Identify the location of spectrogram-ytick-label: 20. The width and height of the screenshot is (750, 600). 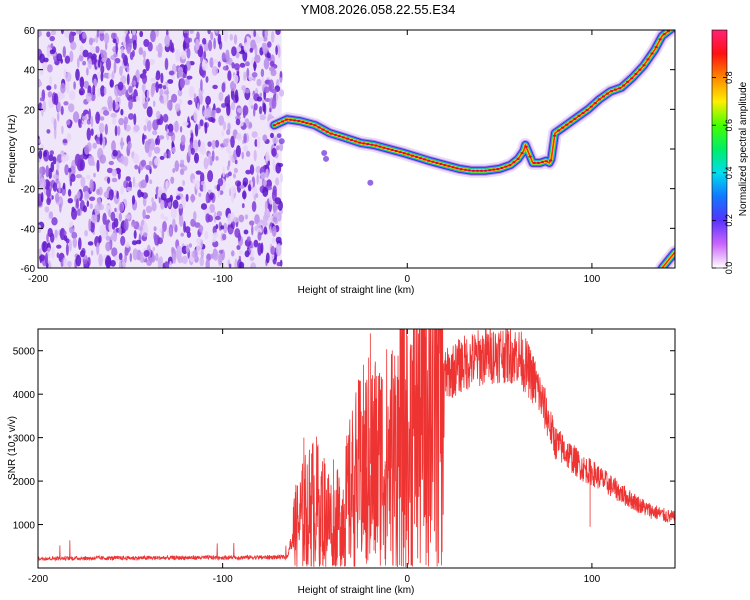
(30, 110).